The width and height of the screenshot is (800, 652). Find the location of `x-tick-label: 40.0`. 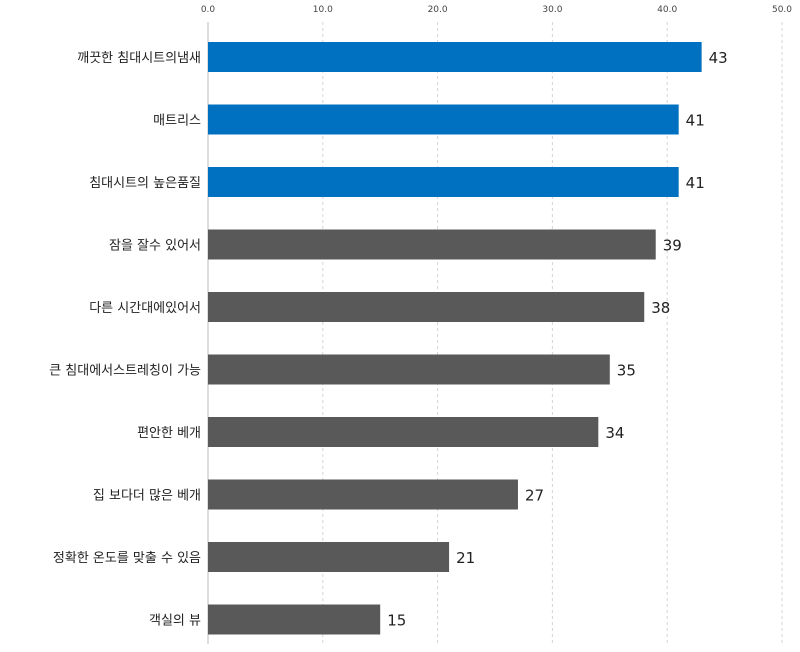

x-tick-label: 40.0 is located at coordinates (667, 10).